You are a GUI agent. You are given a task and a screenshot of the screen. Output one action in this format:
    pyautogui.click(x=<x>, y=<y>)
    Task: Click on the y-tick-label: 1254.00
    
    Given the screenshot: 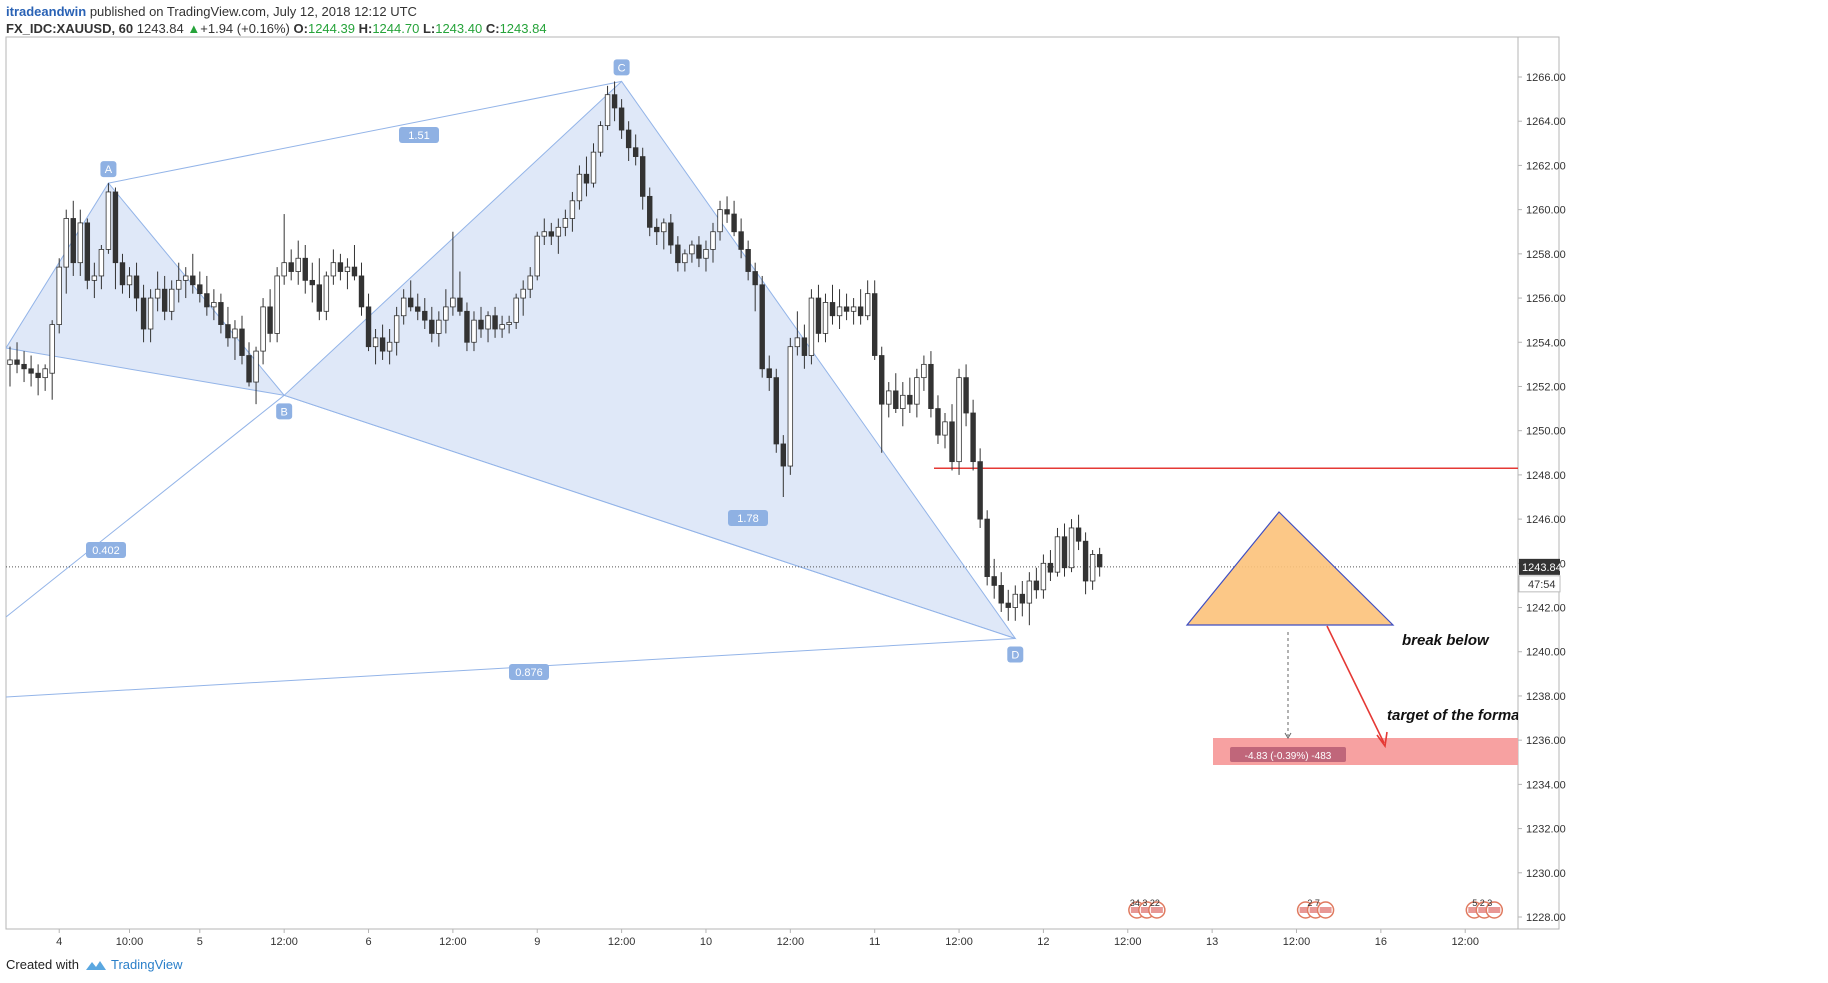 What is the action you would take?
    pyautogui.click(x=1546, y=343)
    